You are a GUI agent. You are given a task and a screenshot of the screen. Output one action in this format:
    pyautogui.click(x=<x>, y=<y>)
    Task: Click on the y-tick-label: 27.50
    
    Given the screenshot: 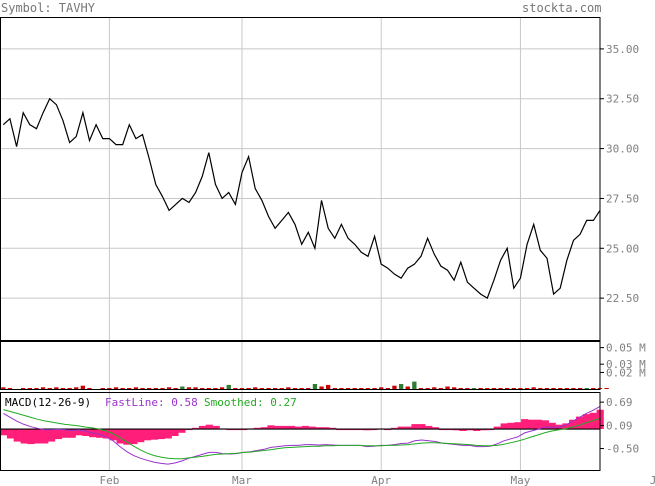 What is the action you would take?
    pyautogui.click(x=622, y=198)
    